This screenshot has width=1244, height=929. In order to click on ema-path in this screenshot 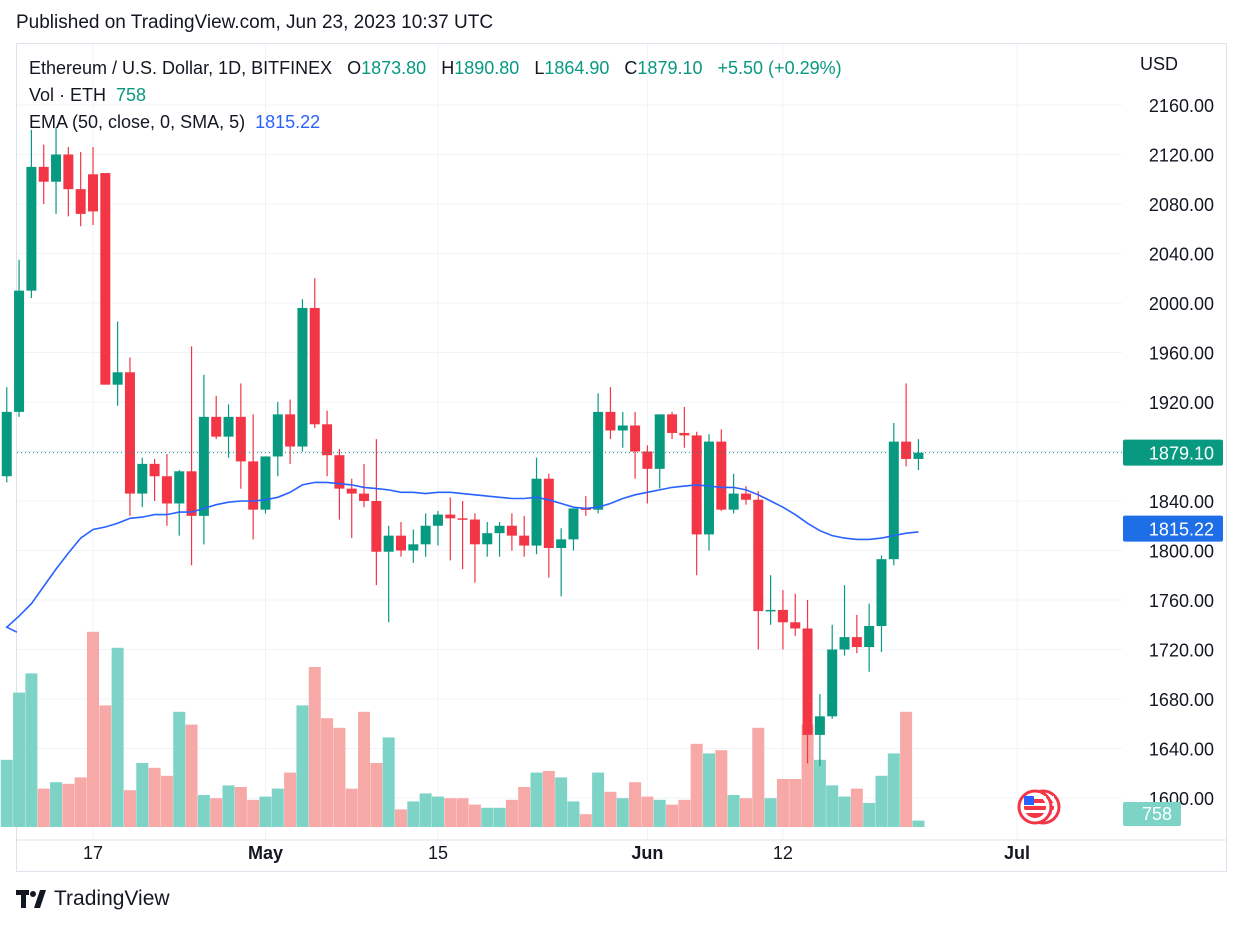, I will do `click(462, 557)`.